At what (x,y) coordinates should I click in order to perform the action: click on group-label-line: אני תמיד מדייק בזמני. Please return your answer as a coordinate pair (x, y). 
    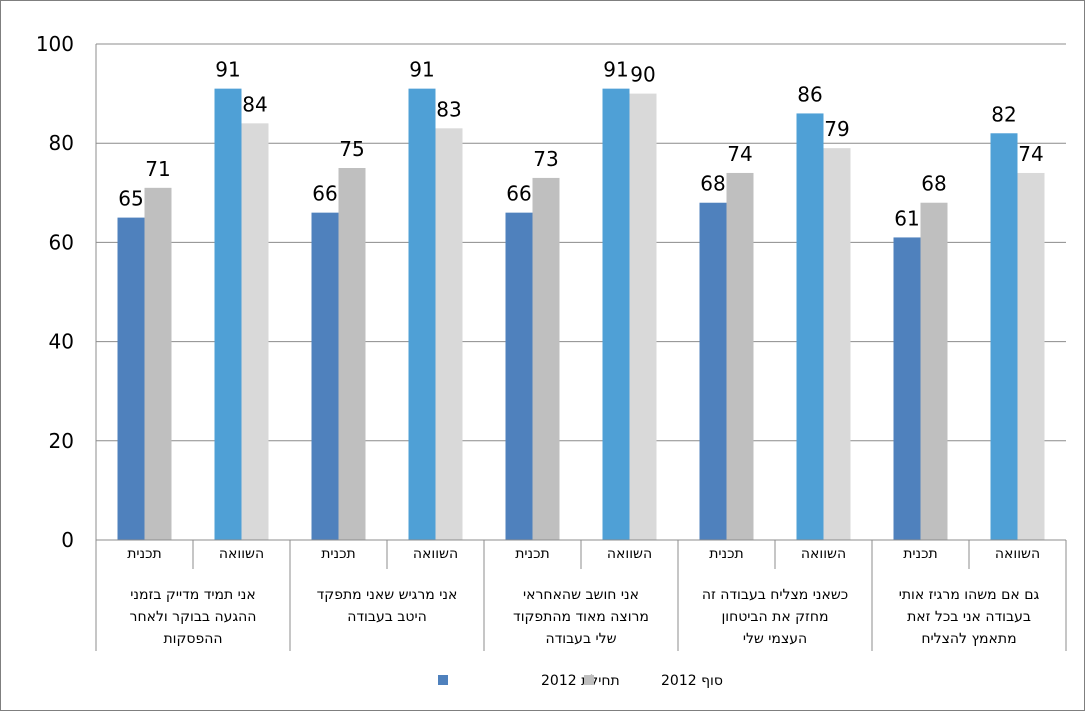
    Looking at the image, I should click on (192, 595).